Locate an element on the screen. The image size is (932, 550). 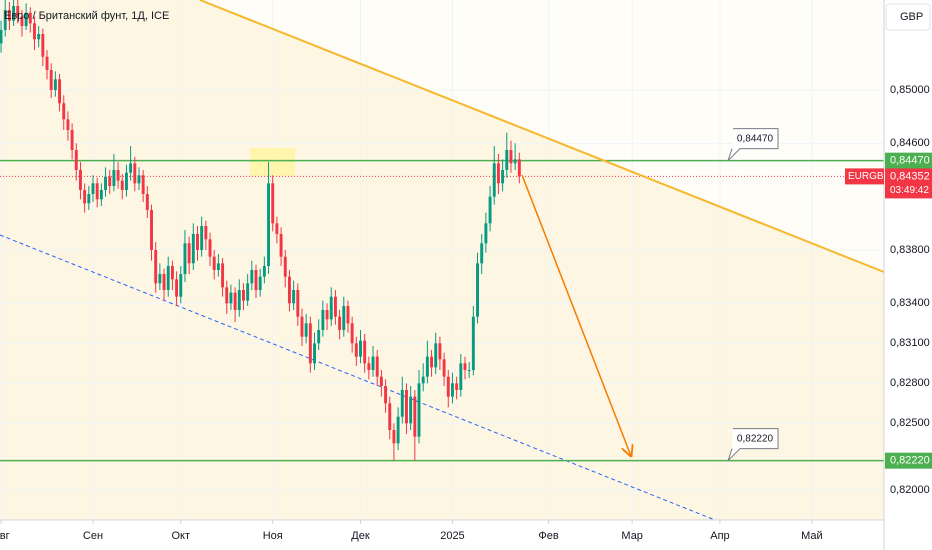
level-tag is located at coordinates (908, 160).